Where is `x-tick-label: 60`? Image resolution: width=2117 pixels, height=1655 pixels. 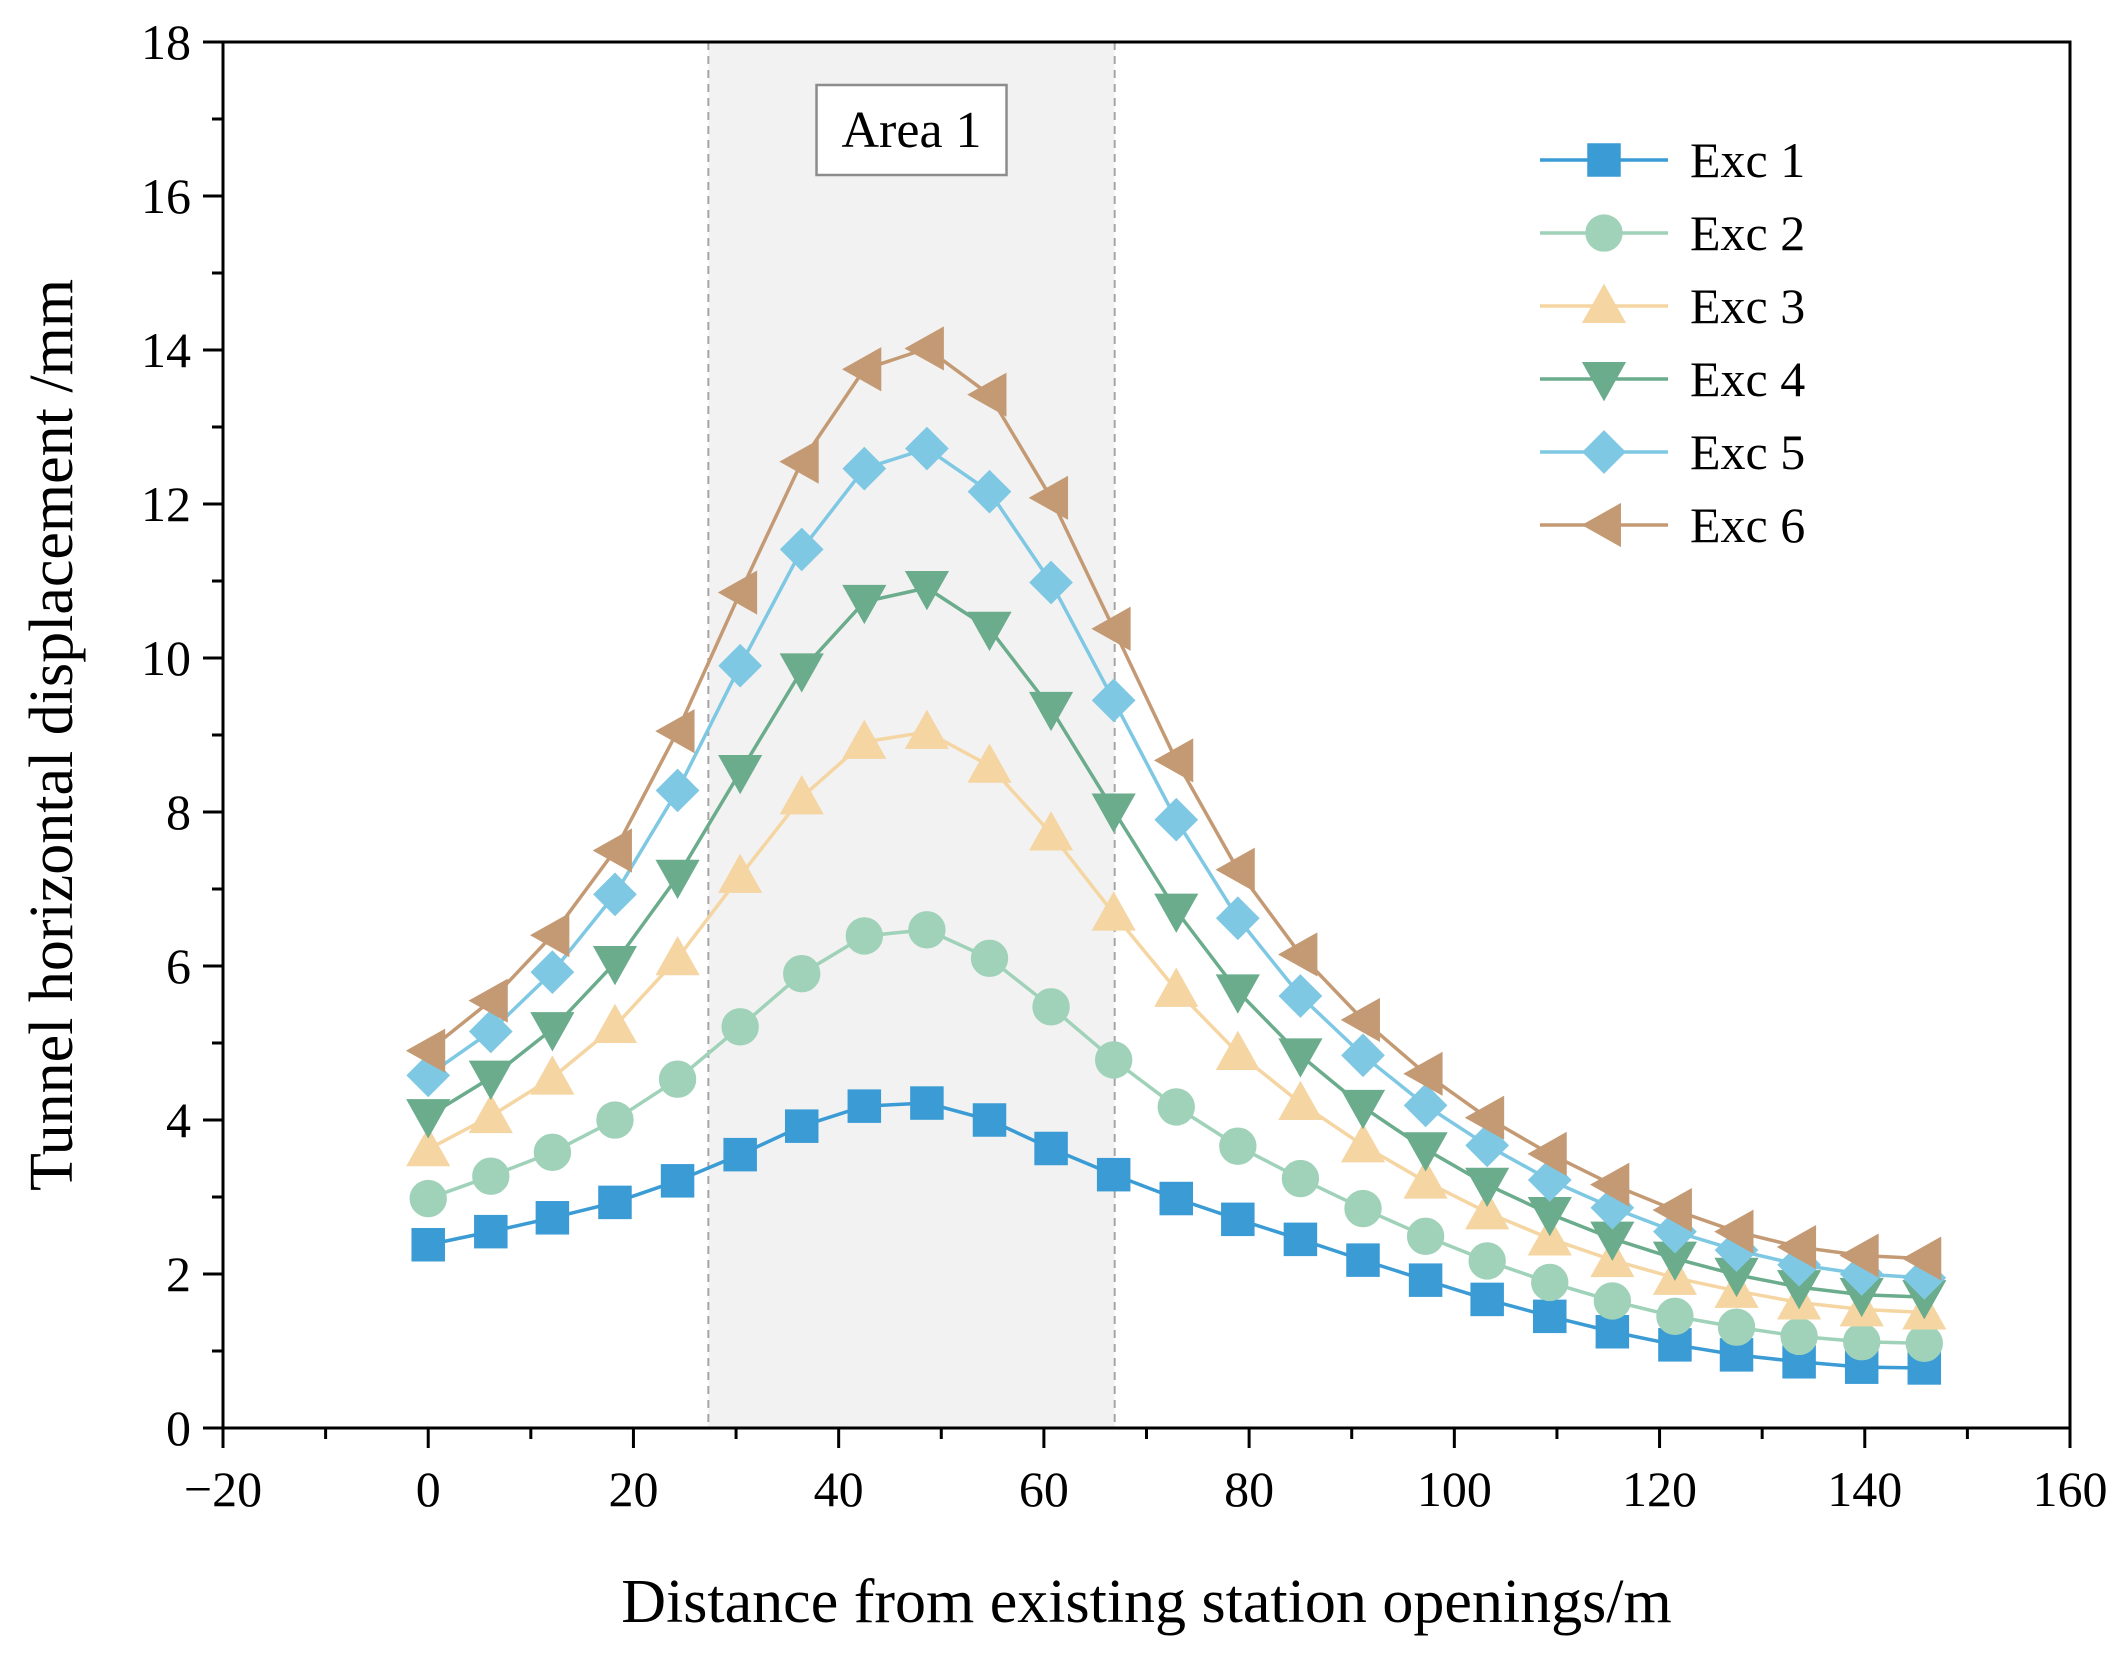 x-tick-label: 60 is located at coordinates (1044, 1489).